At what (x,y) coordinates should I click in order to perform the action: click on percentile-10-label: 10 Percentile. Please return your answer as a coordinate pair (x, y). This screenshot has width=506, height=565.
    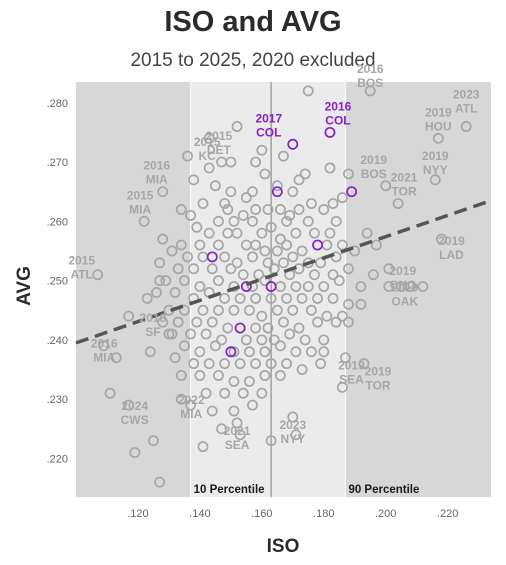
    Looking at the image, I should click on (229, 490).